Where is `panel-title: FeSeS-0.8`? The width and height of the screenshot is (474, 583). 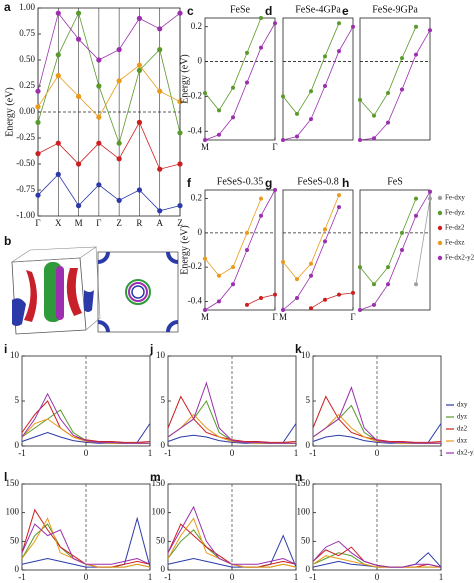 panel-title: FeSeS-0.8 is located at coordinates (317, 181).